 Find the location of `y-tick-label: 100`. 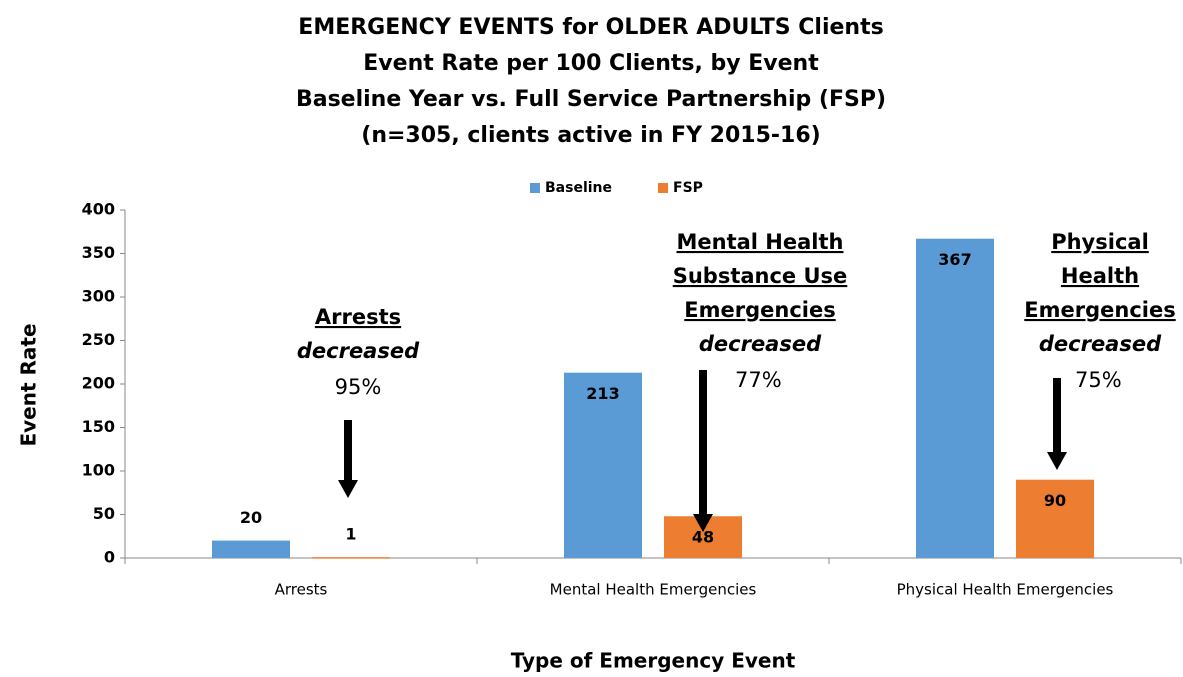

y-tick-label: 100 is located at coordinates (98, 470).